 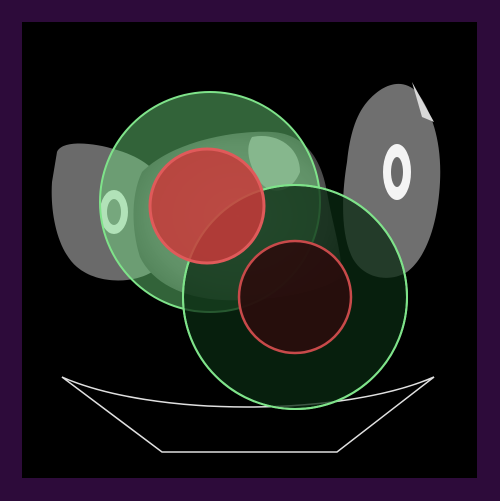 I want to click on inner-target-lower, so click(x=295, y=297).